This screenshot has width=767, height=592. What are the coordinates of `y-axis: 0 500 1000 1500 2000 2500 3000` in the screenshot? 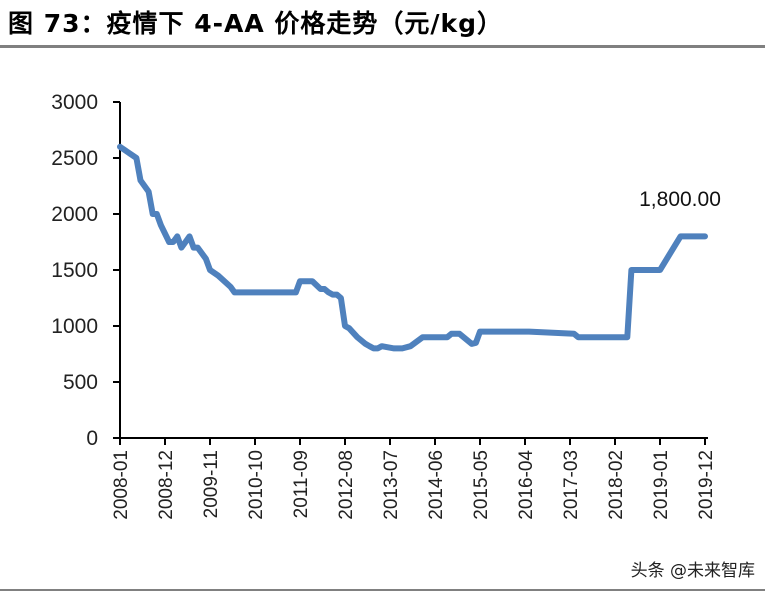 It's located at (86, 270).